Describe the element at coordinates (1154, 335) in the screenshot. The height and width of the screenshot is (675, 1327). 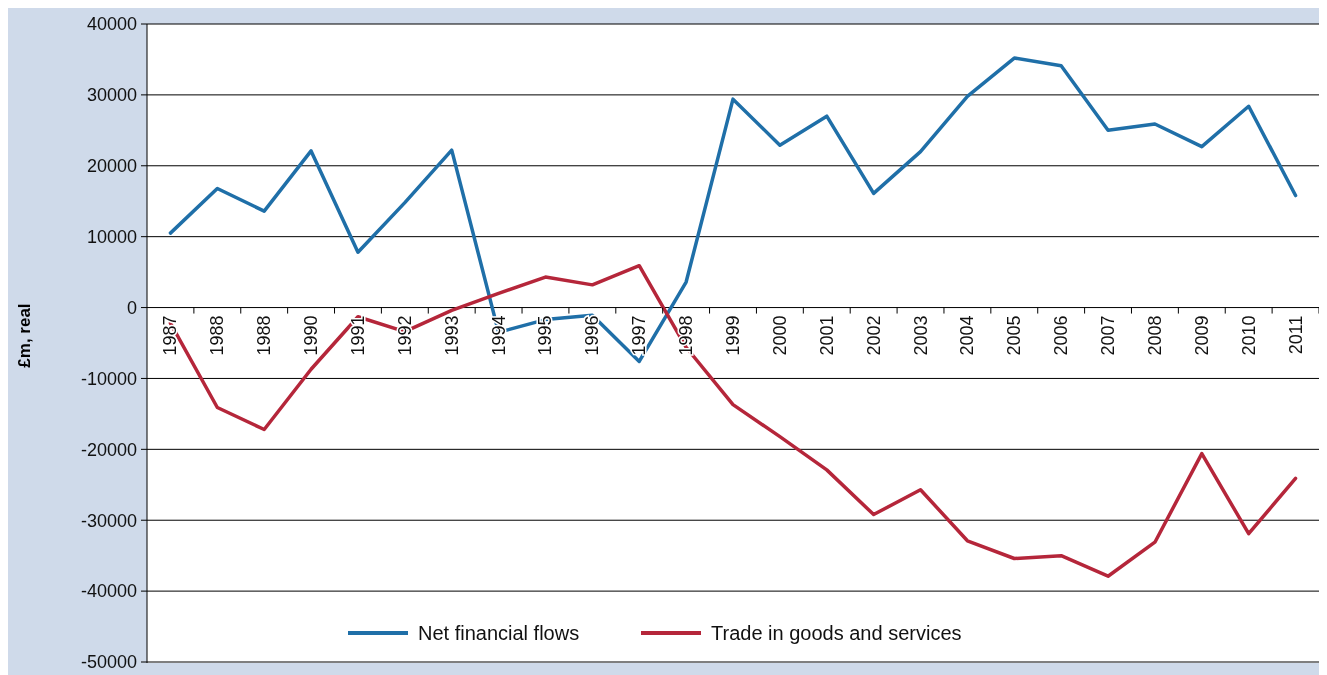
I see `x-tick-label: 2008` at that location.